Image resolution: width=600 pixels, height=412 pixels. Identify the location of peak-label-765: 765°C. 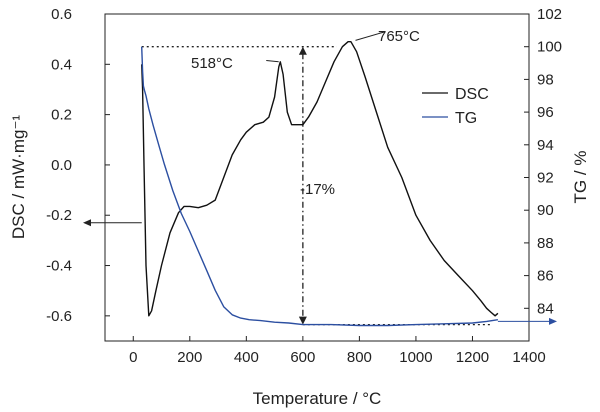
(399, 36).